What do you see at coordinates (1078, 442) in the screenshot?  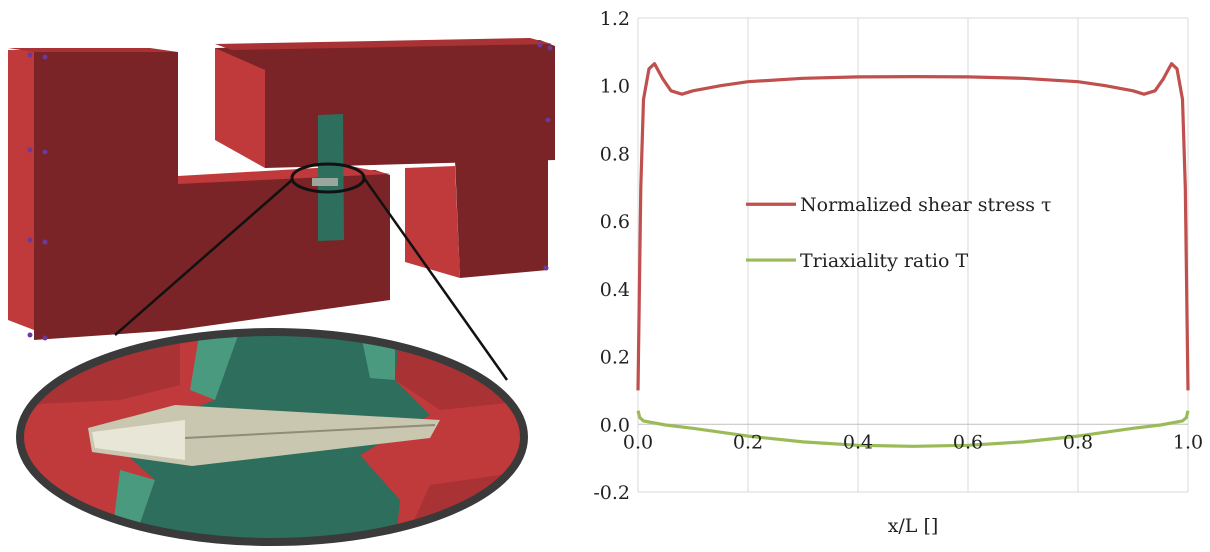 I see `x-tick-label: 0.8` at bounding box center [1078, 442].